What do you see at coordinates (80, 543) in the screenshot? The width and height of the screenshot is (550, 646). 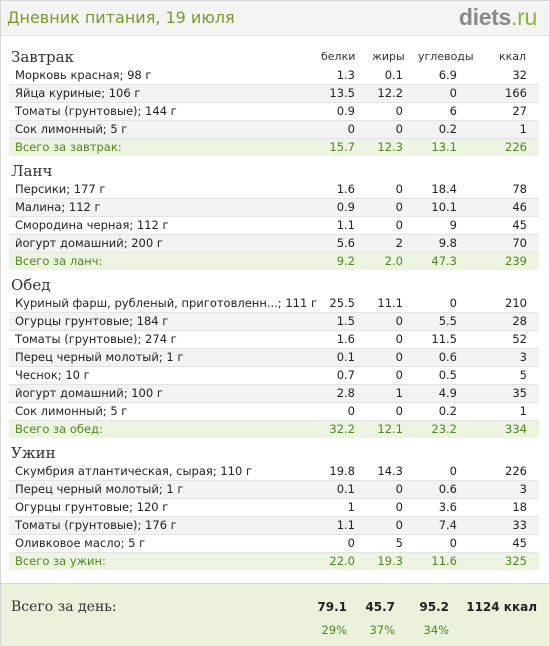 I see `food-name: Оливковое масло; 5 г` at bounding box center [80, 543].